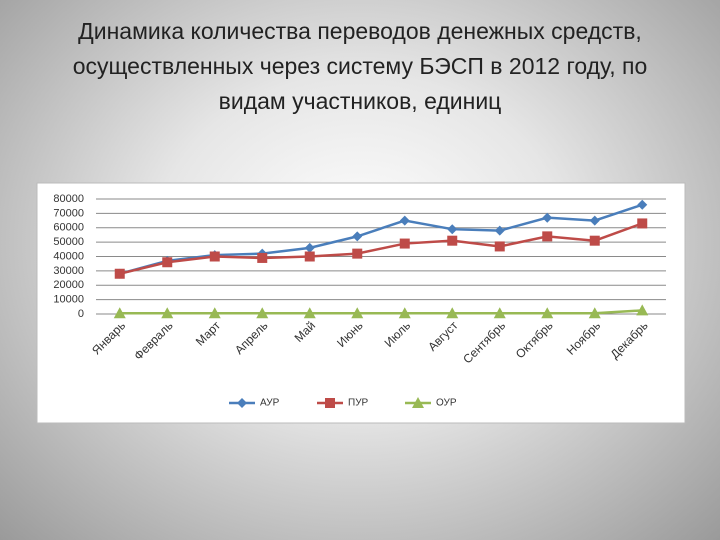 This screenshot has width=720, height=540. I want to click on y-tick-label: 30000, so click(68, 271).